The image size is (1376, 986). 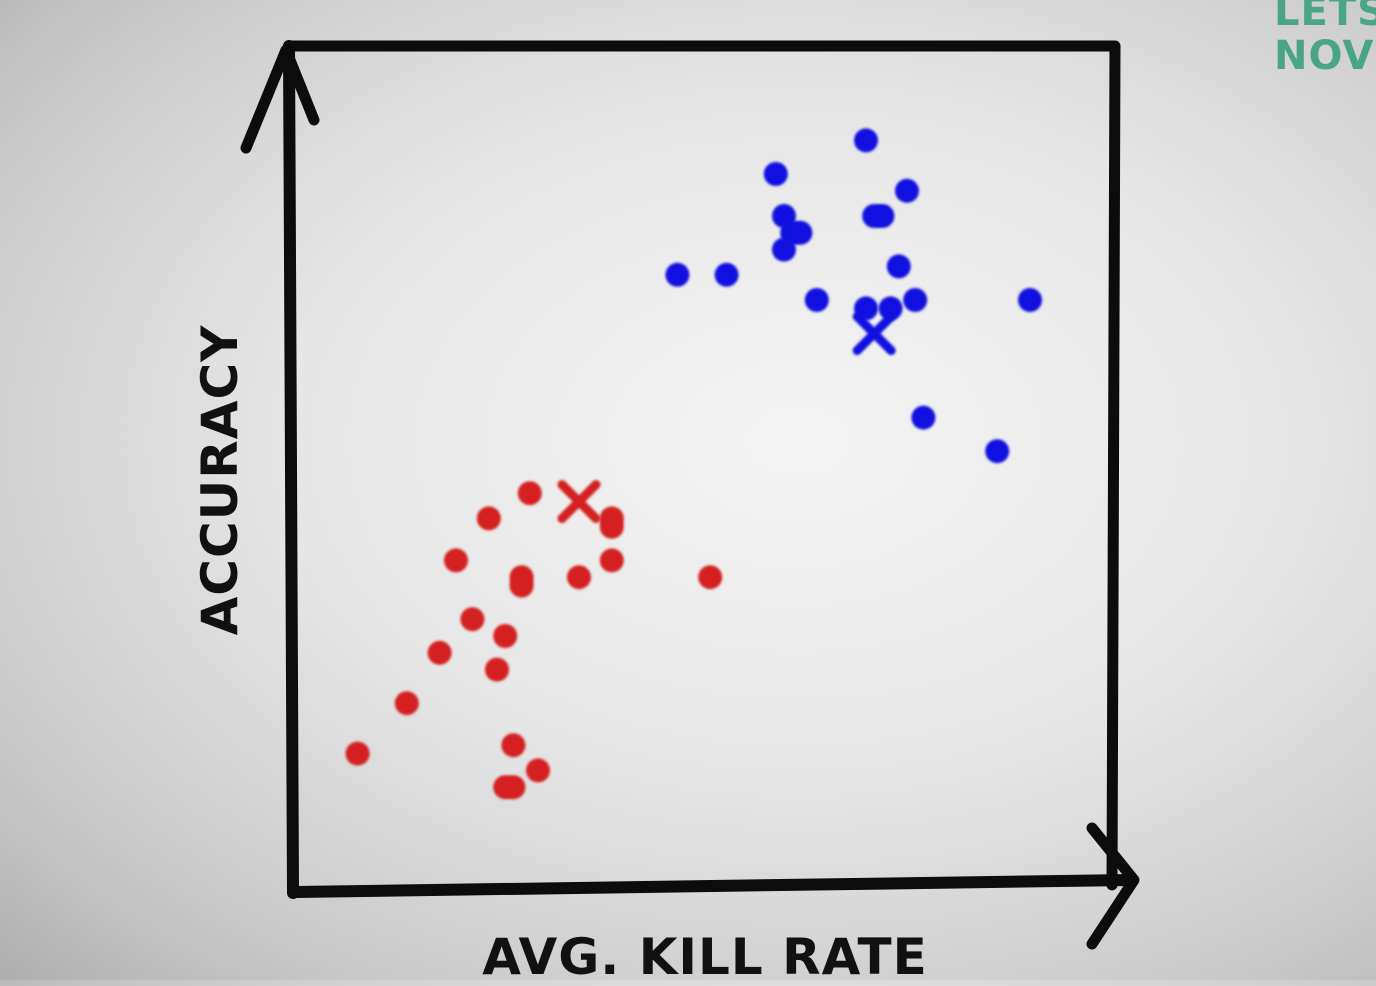 I want to click on corner-caption: LETS NOVI, so click(x=1325, y=39).